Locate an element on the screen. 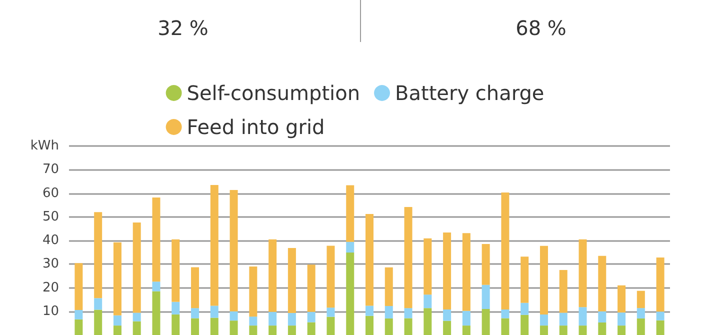 The height and width of the screenshot is (335, 710). text: 68 % is located at coordinates (541, 28).